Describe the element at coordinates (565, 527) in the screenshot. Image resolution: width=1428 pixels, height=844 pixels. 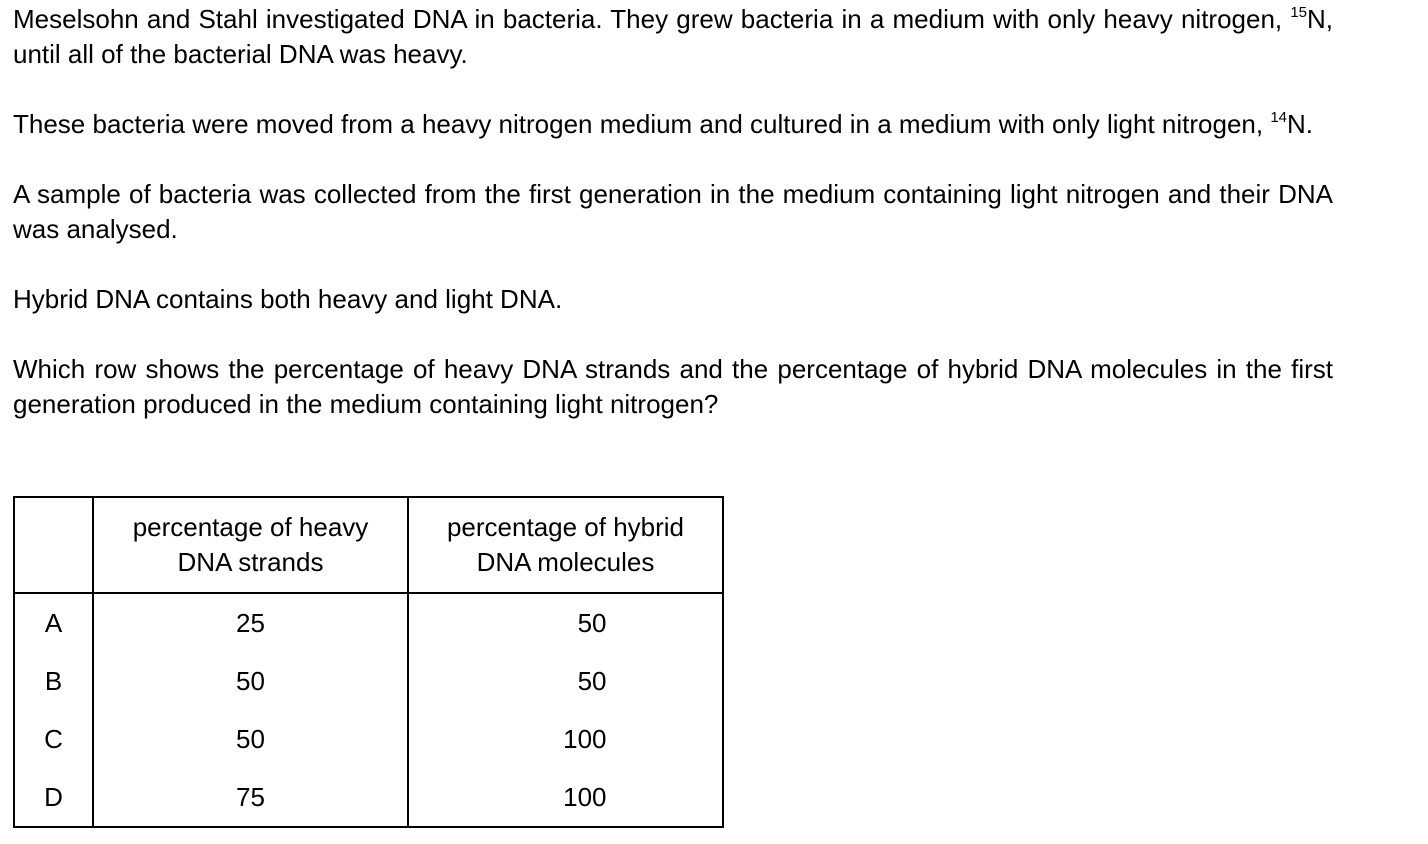
I see `header-hybrid-line1: percentage of hybrid` at that location.